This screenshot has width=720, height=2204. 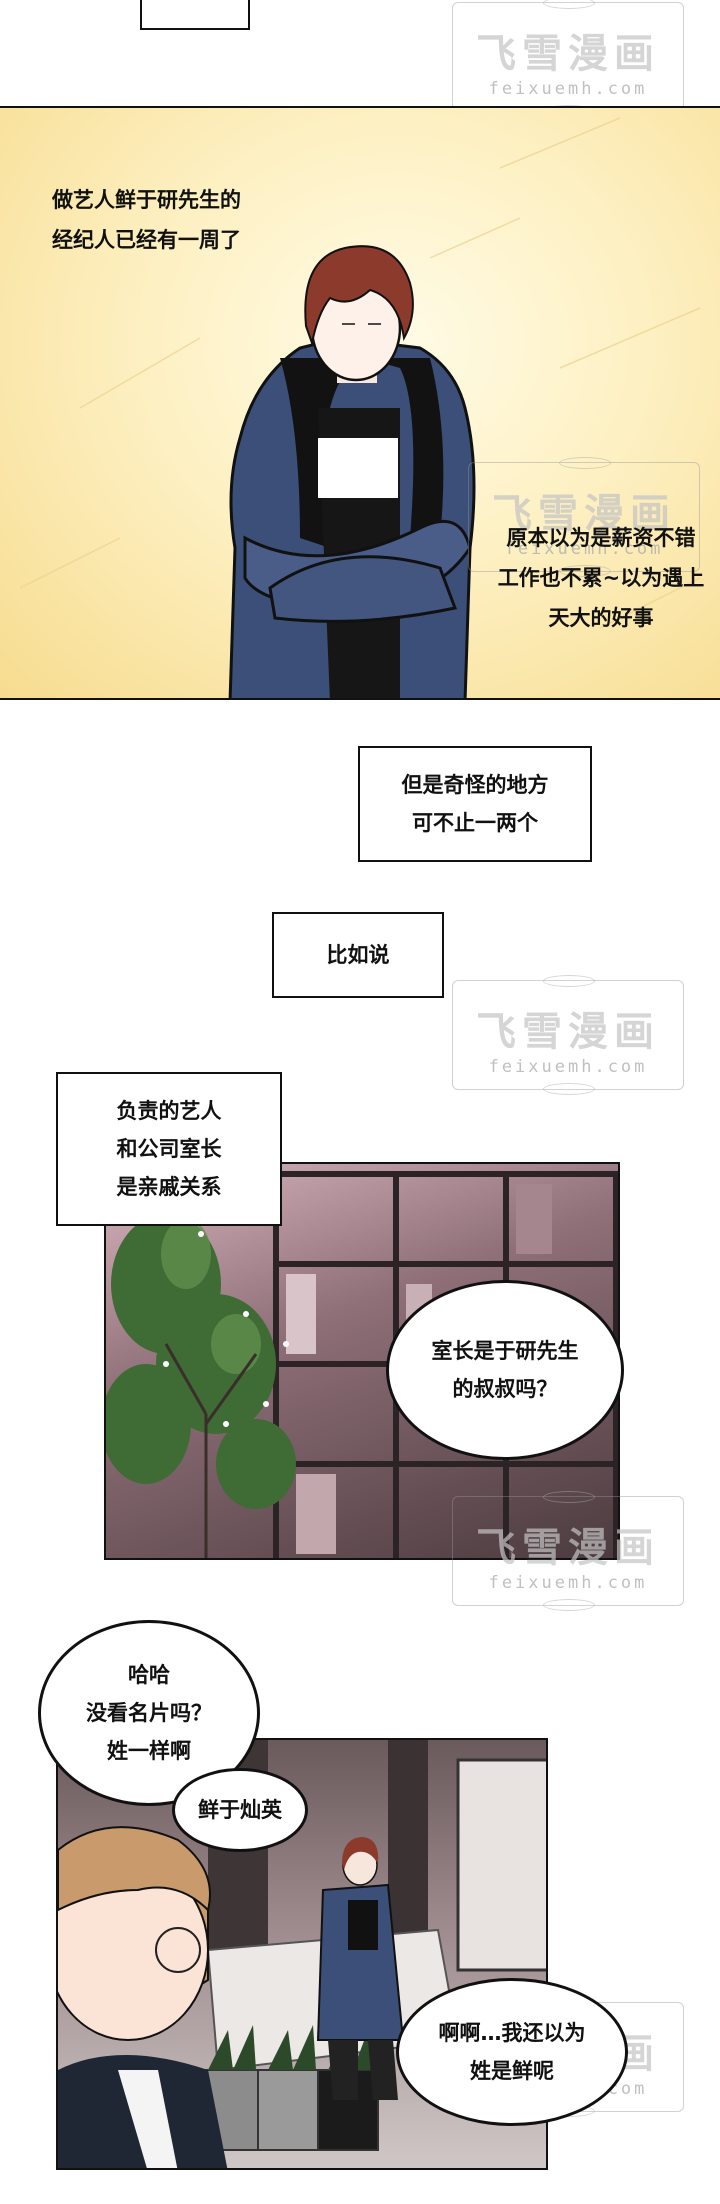 What do you see at coordinates (475, 804) in the screenshot?
I see `caption-box: 但是奇怪的地方 可不止一两个` at bounding box center [475, 804].